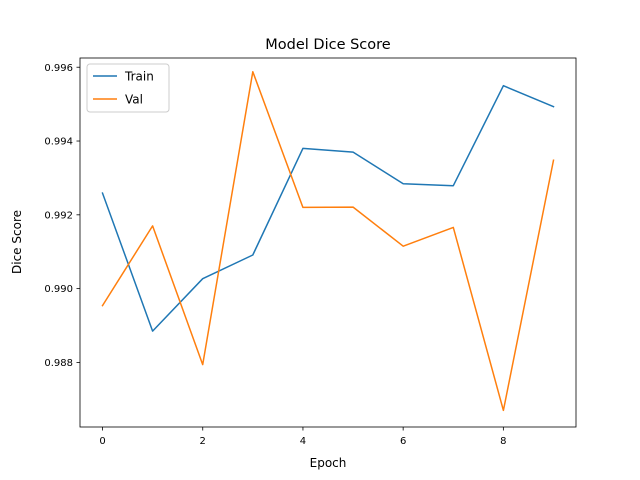 The height and width of the screenshot is (480, 640). What do you see at coordinates (303, 441) in the screenshot?
I see `x-tick-label: 4` at bounding box center [303, 441].